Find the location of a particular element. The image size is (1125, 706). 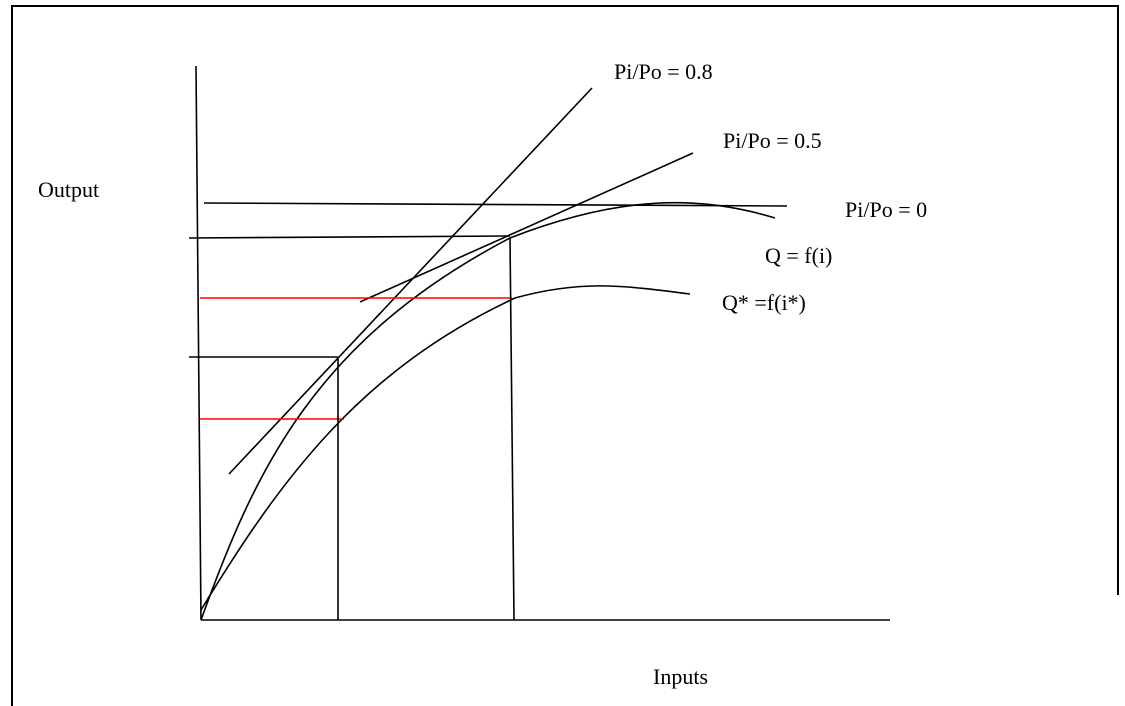

curve-qstar-label: Q* =f(i*) is located at coordinates (764, 302).